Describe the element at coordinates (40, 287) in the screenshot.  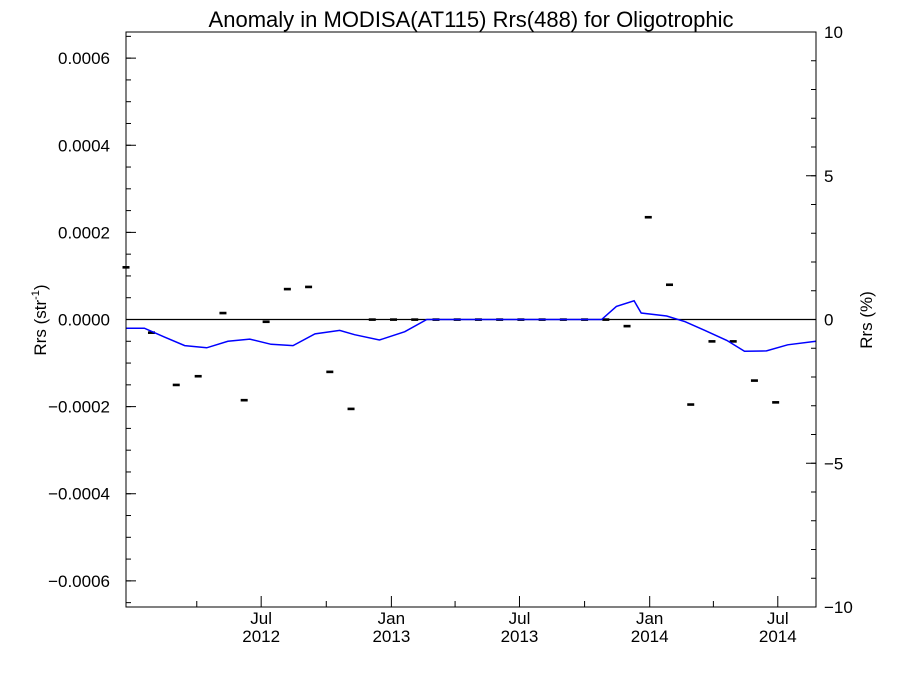
I see `y-axis-label-close: )` at that location.